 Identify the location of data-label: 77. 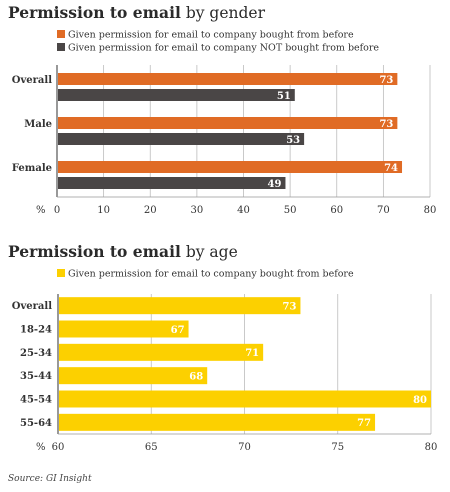
(364, 423).